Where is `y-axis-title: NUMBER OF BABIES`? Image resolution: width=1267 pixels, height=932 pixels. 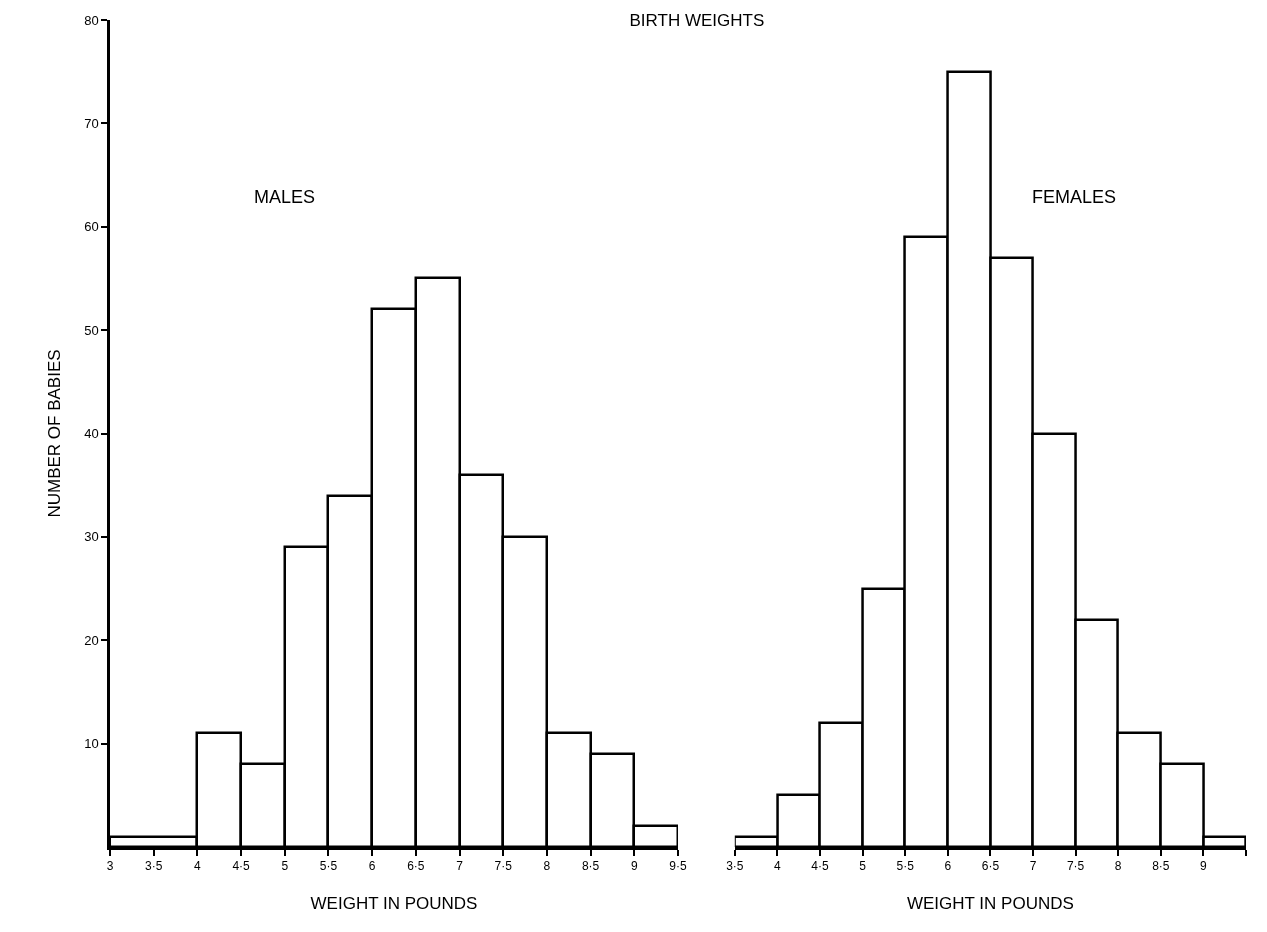 y-axis-title: NUMBER OF BABIES is located at coordinates (54, 433).